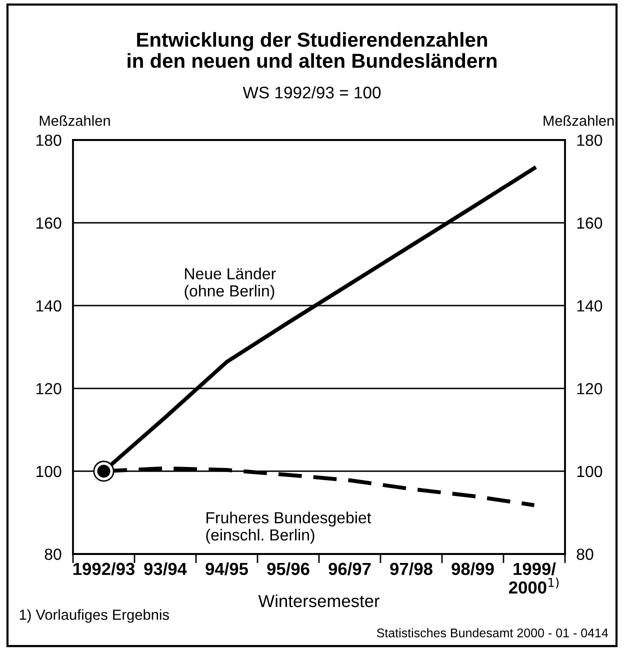  I want to click on text: 1) Vorlaufiges Ergebnis, so click(94, 616).